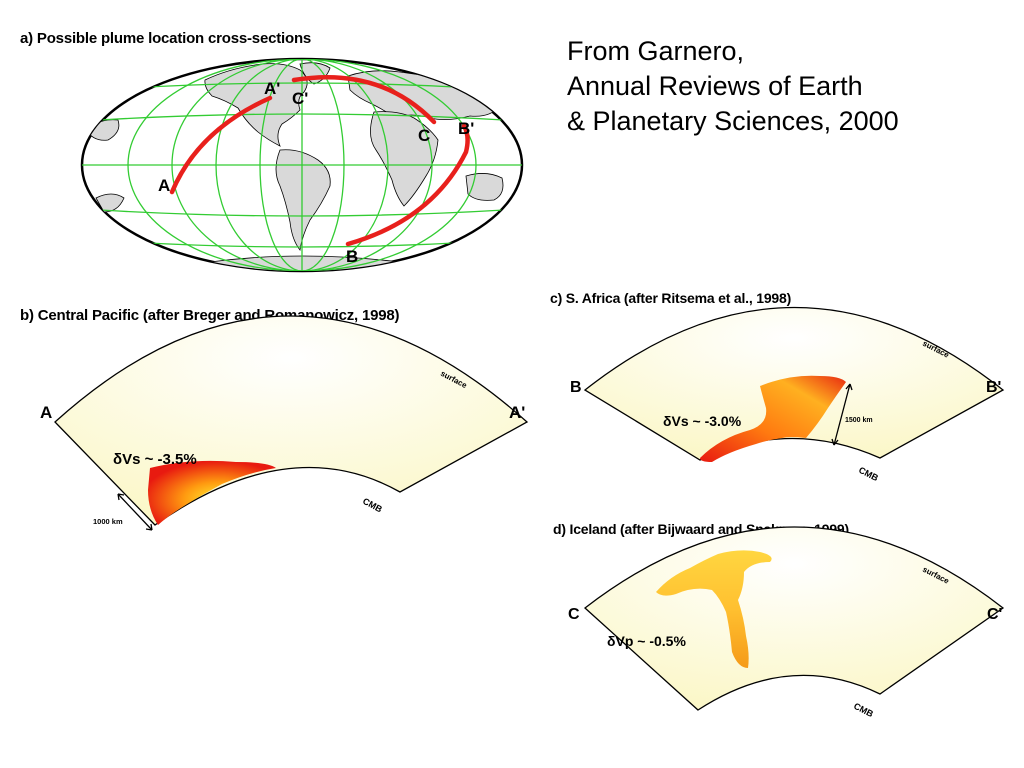 This screenshot has width=1024, height=768. I want to click on anomaly-d-shape, so click(714, 609).